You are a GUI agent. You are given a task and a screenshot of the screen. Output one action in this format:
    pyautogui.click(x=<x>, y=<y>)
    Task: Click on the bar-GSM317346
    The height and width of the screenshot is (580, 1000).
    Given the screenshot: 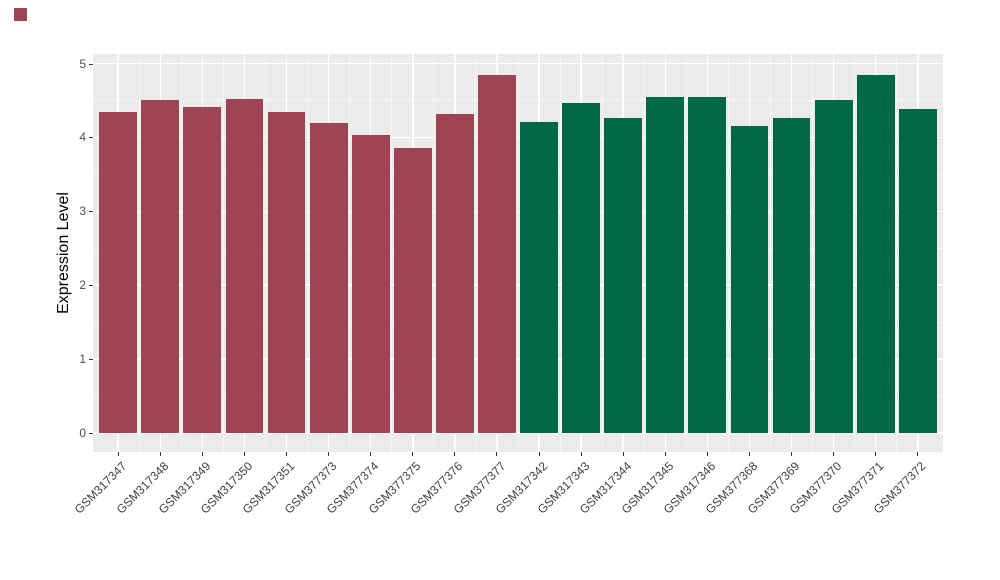 What is the action you would take?
    pyautogui.click(x=707, y=265)
    